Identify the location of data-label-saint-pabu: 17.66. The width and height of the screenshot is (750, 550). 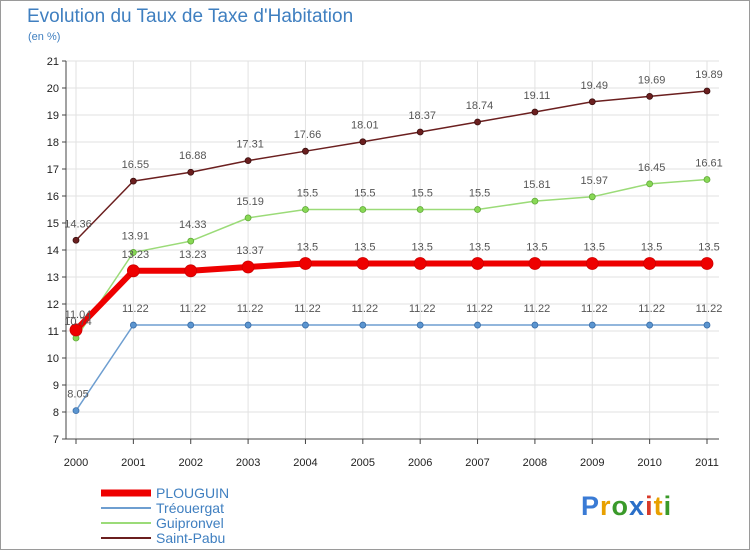
(308, 135).